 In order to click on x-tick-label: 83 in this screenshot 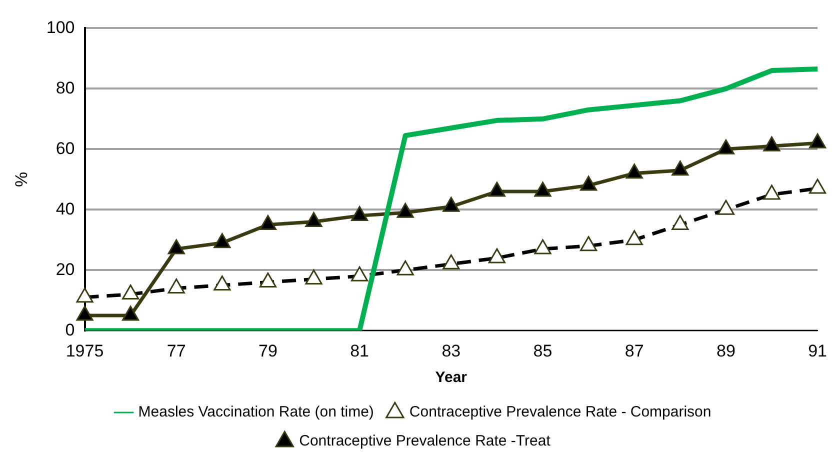, I will do `click(451, 350)`.